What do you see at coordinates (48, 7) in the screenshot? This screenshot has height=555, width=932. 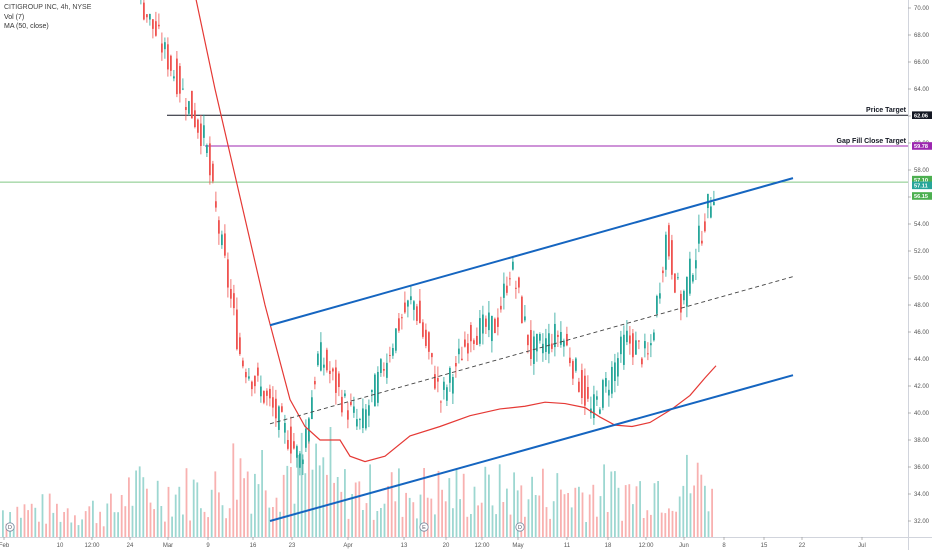 I see `symbol-title: CITIGROUP INC, 4h, NYSE` at bounding box center [48, 7].